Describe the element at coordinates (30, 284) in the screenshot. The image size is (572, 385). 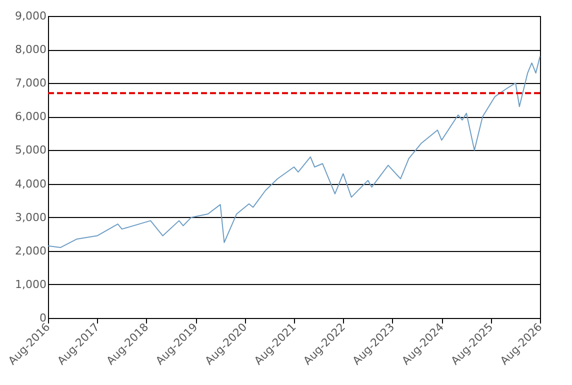
I see `y-tick-label: 1,000` at that location.